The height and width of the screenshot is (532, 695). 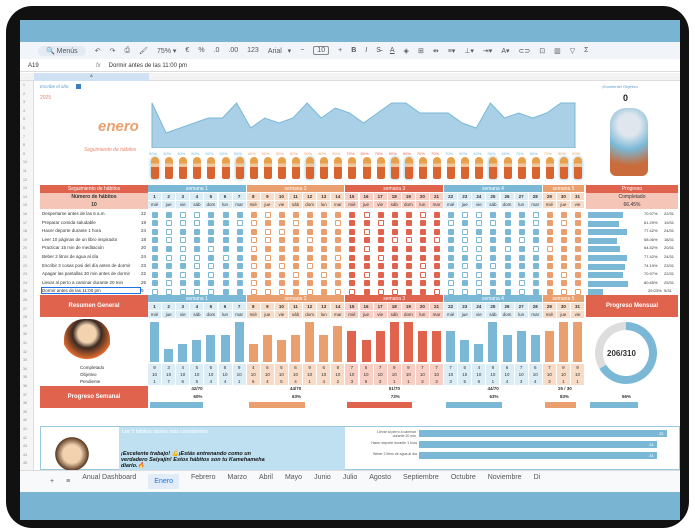 What do you see at coordinates (421, 477) in the screenshot?
I see `tab-septiembre: Septiembre` at bounding box center [421, 477].